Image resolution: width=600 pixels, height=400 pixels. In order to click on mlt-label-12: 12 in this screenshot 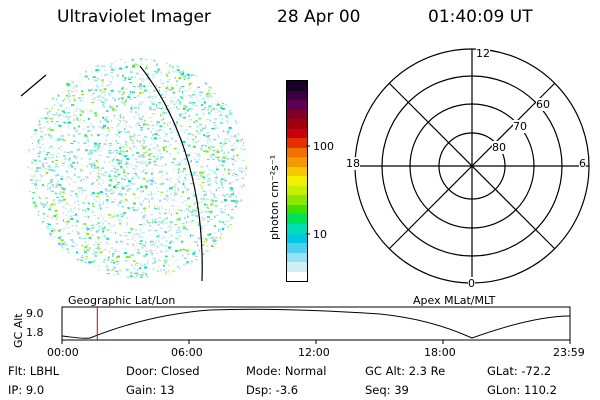, I will do `click(483, 53)`.